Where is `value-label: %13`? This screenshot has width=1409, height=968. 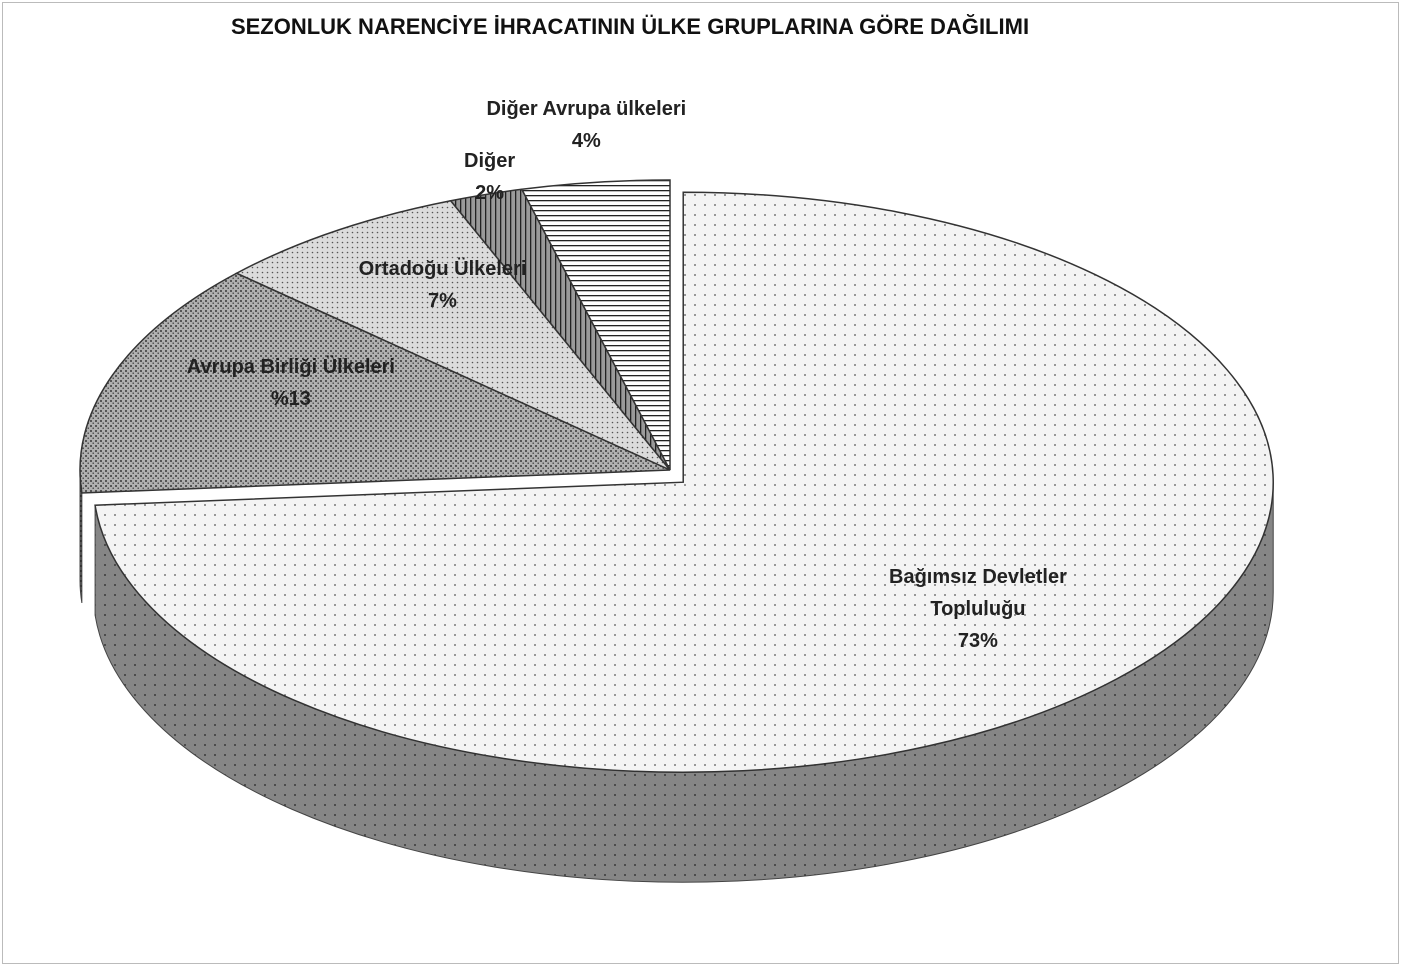
value-label: %13 is located at coordinates (290, 398).